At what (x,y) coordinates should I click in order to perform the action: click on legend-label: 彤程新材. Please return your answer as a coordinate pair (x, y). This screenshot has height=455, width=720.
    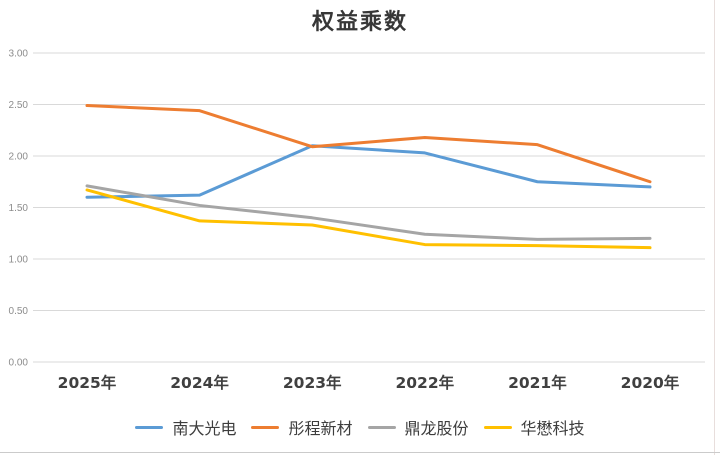
    Looking at the image, I should click on (320, 428).